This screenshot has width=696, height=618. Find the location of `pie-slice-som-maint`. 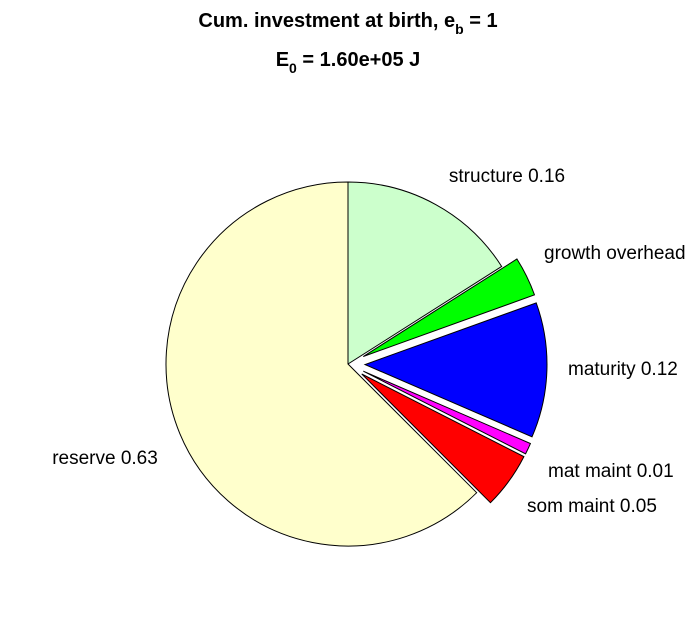

pie-slice-som-maint is located at coordinates (443, 438).